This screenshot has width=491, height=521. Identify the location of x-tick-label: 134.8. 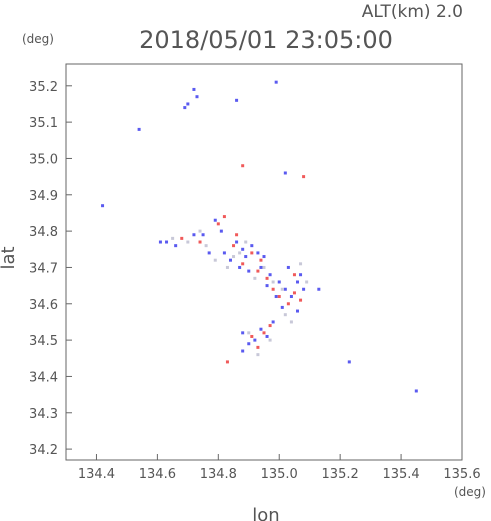
(218, 474).